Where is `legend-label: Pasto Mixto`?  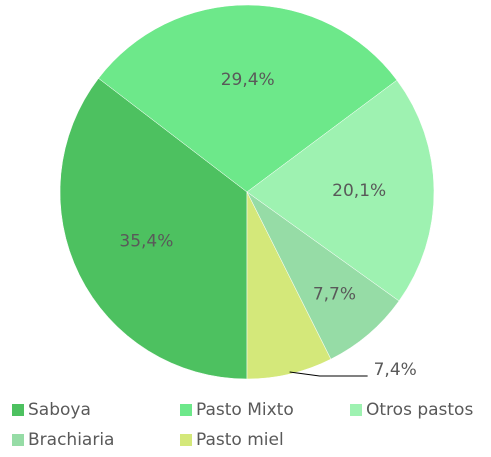
legend-label: Pasto Mixto is located at coordinates (245, 410).